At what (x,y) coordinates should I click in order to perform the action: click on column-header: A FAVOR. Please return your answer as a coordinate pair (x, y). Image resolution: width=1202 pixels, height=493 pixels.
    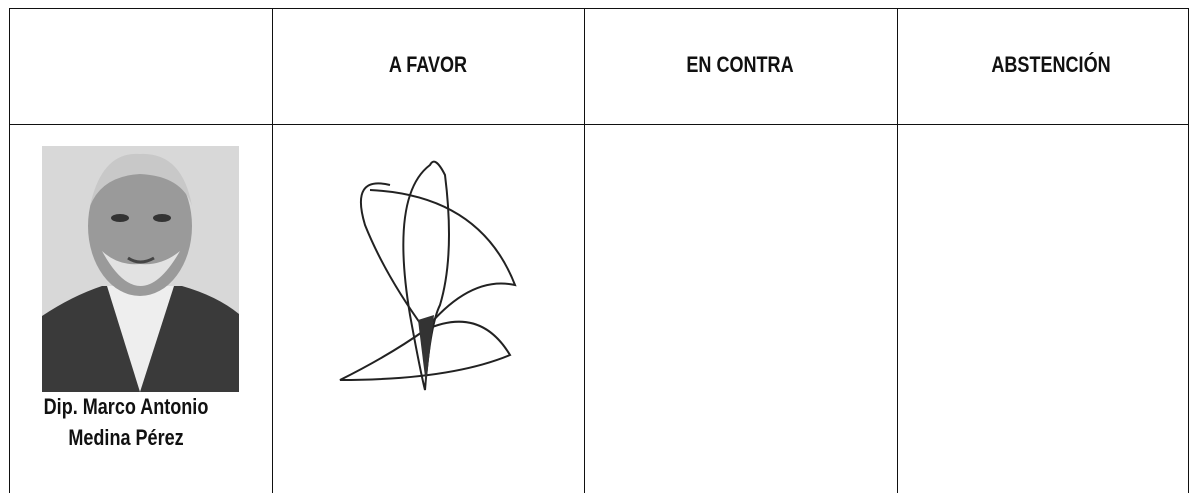
    Looking at the image, I should click on (428, 64).